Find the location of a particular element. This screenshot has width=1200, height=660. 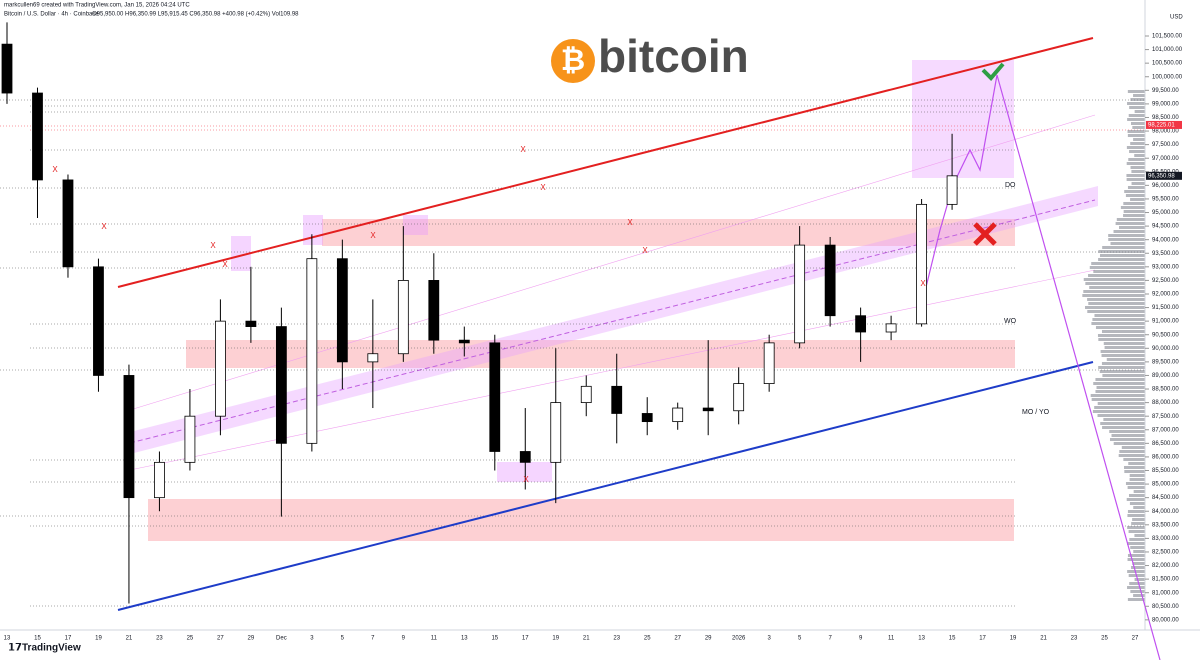

y-tick-label: 85,000.00 is located at coordinates (1165, 485).